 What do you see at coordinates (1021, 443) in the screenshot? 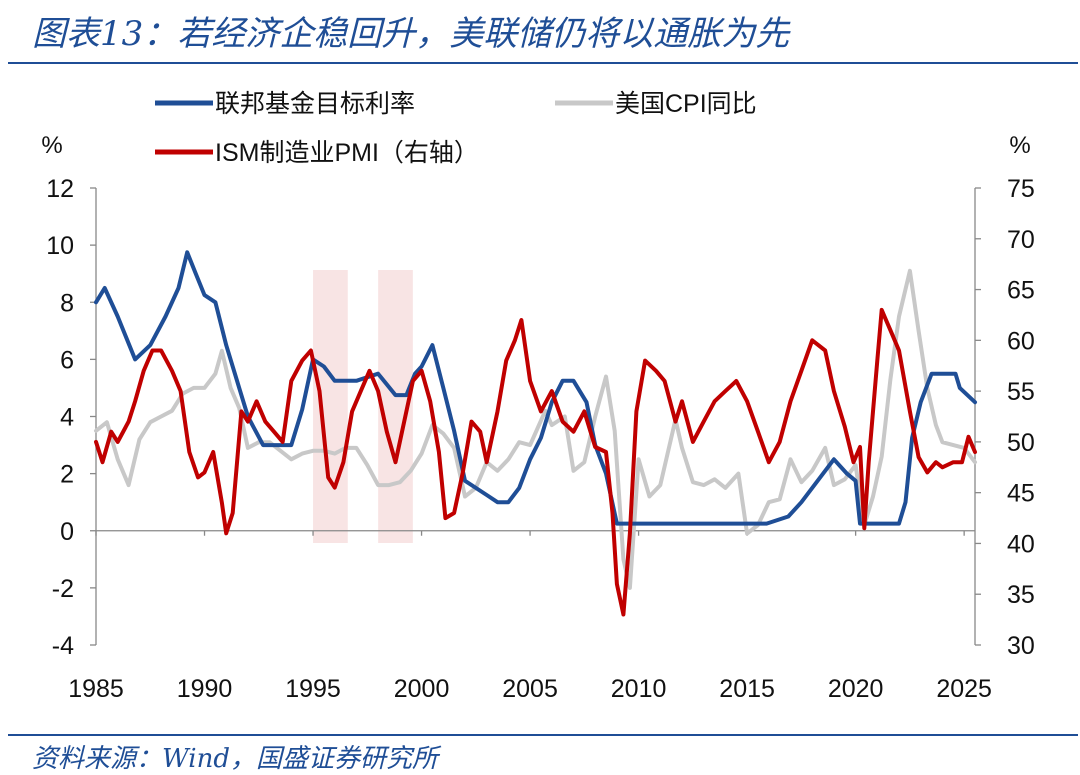
I see `right-tick-label: 50` at bounding box center [1021, 443].